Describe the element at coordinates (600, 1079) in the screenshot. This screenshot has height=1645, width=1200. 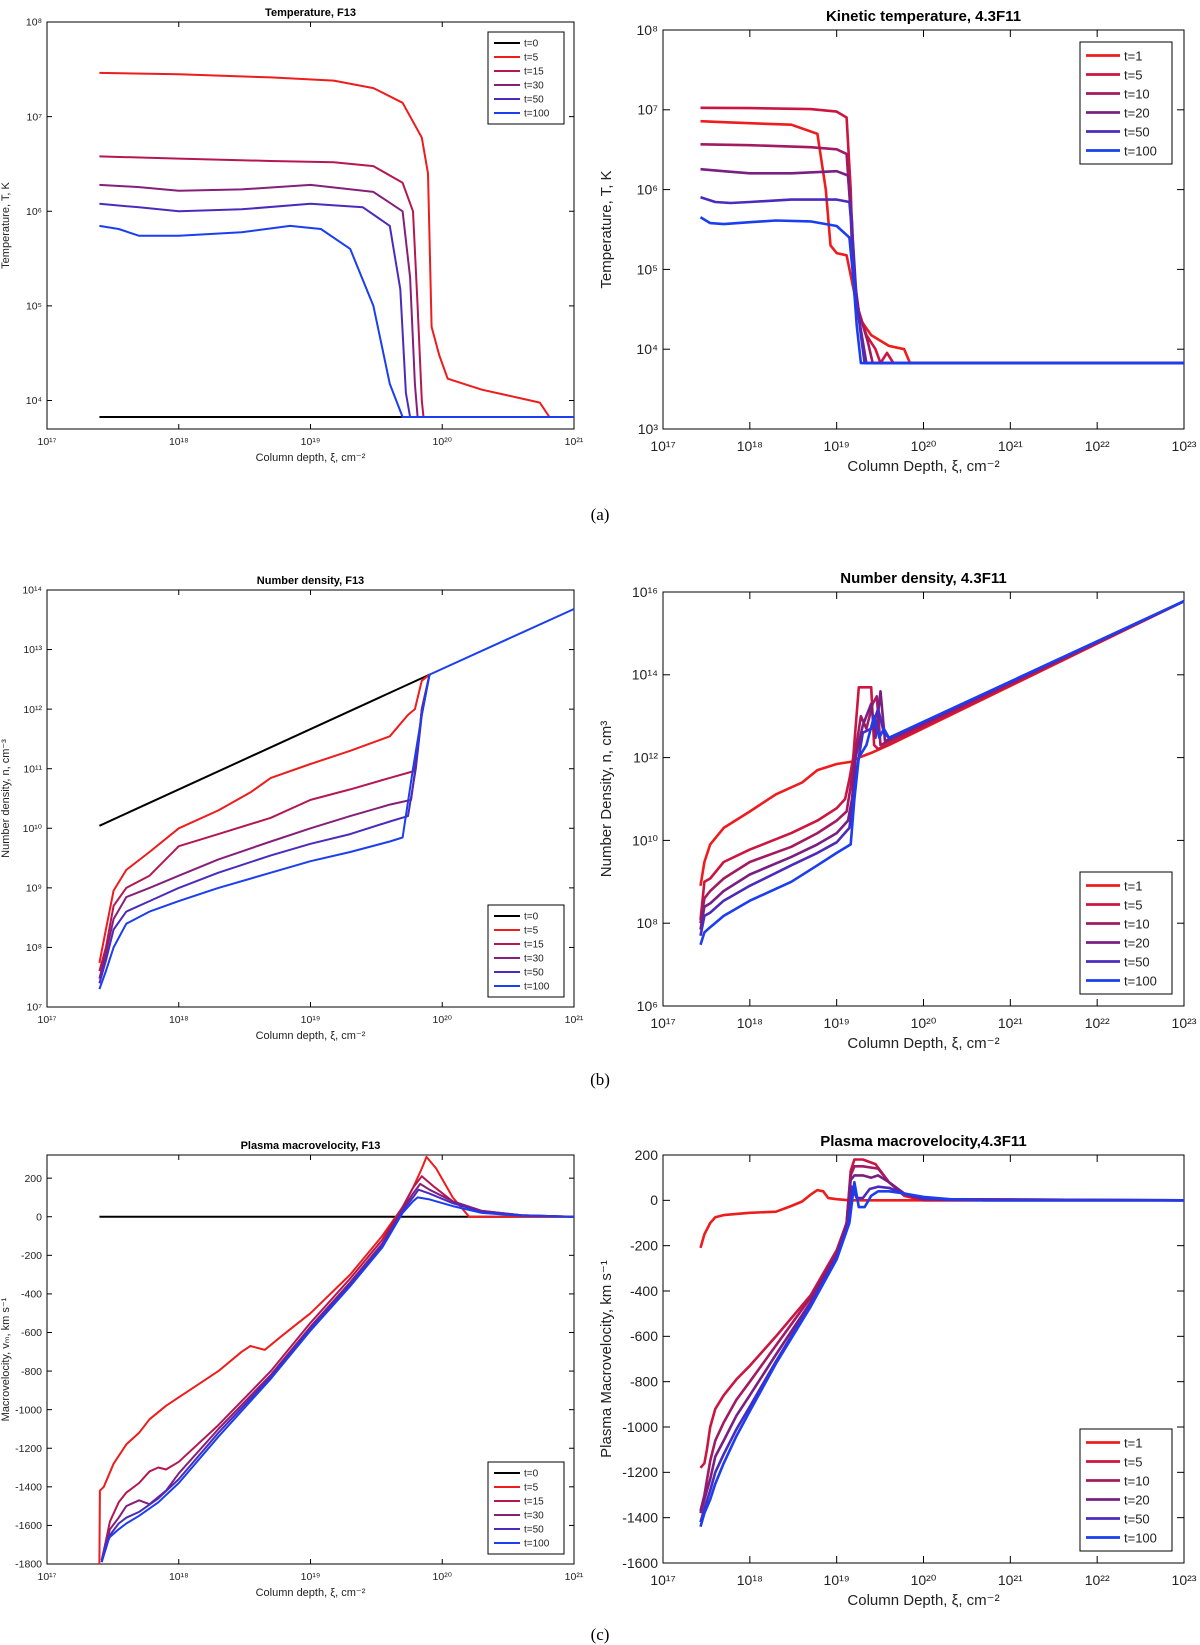
I see `caption-b: (b)` at that location.